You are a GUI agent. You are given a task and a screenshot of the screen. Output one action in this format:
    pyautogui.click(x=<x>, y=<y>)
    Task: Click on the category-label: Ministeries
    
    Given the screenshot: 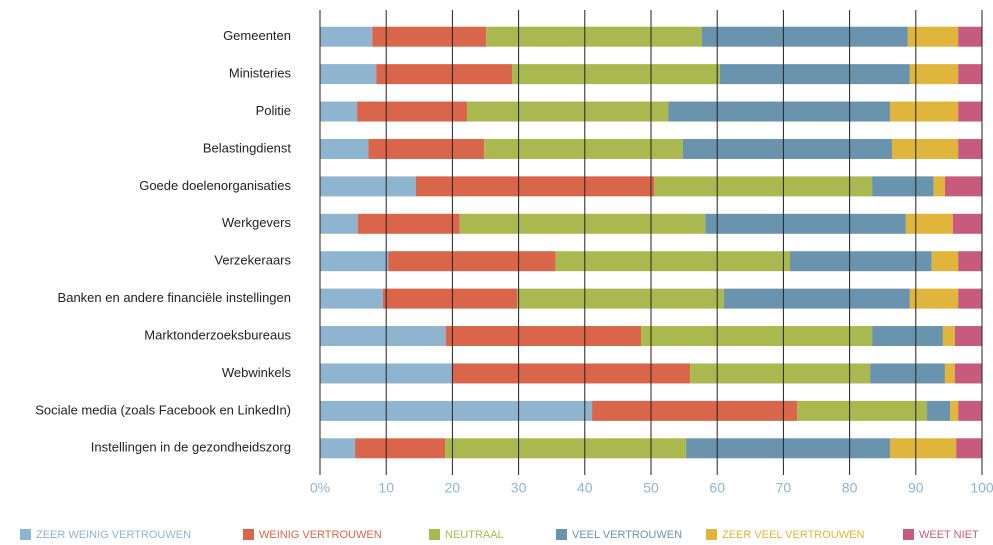 What is the action you would take?
    pyautogui.click(x=260, y=73)
    